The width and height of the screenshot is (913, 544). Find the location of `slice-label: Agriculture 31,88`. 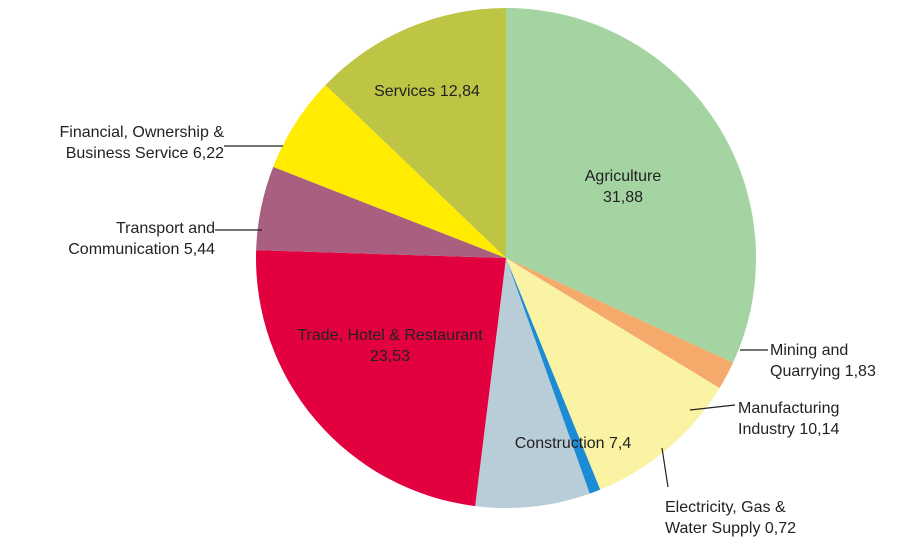

slice-label: Agriculture 31,88 is located at coordinates (623, 187).